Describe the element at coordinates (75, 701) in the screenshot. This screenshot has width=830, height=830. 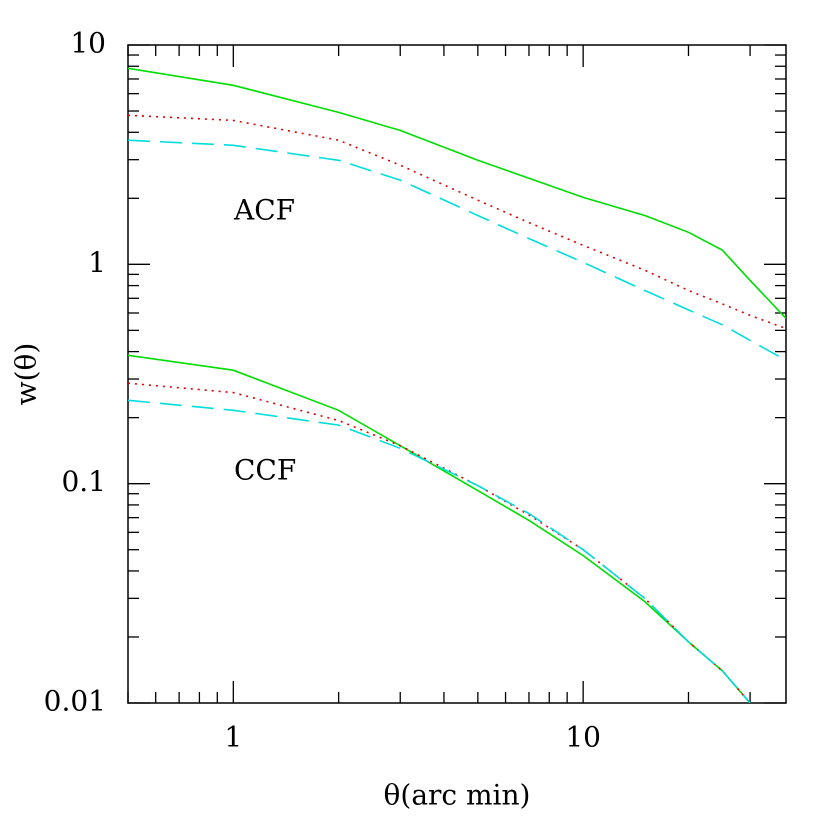
I see `y-tick-label: 0.01` at that location.